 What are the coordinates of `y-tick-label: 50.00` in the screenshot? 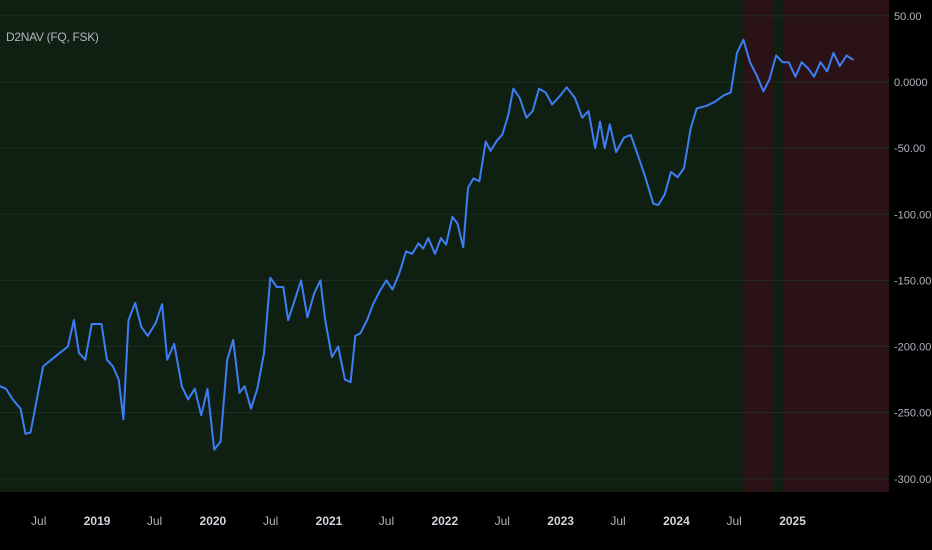 It's located at (908, 17).